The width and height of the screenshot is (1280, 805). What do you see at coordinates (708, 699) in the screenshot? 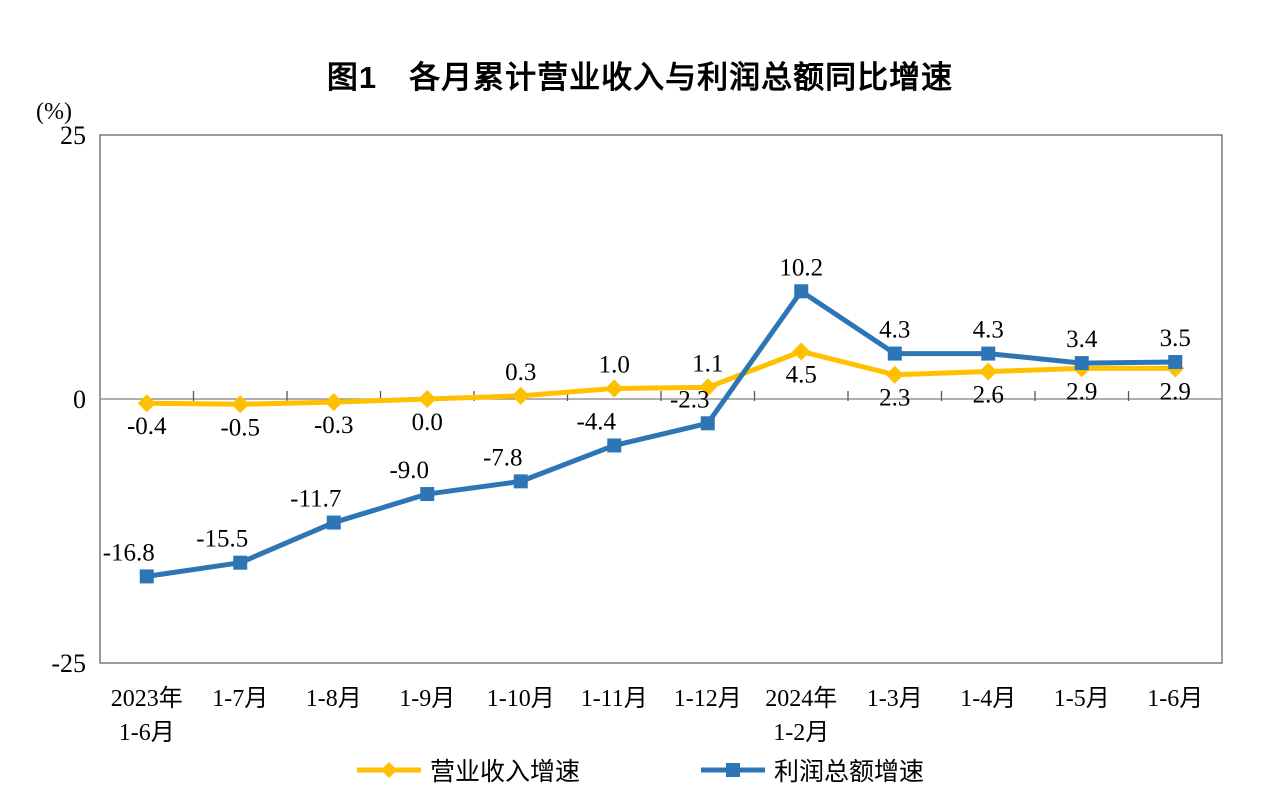
I see `x-axis-label: 1-12月` at bounding box center [708, 699].